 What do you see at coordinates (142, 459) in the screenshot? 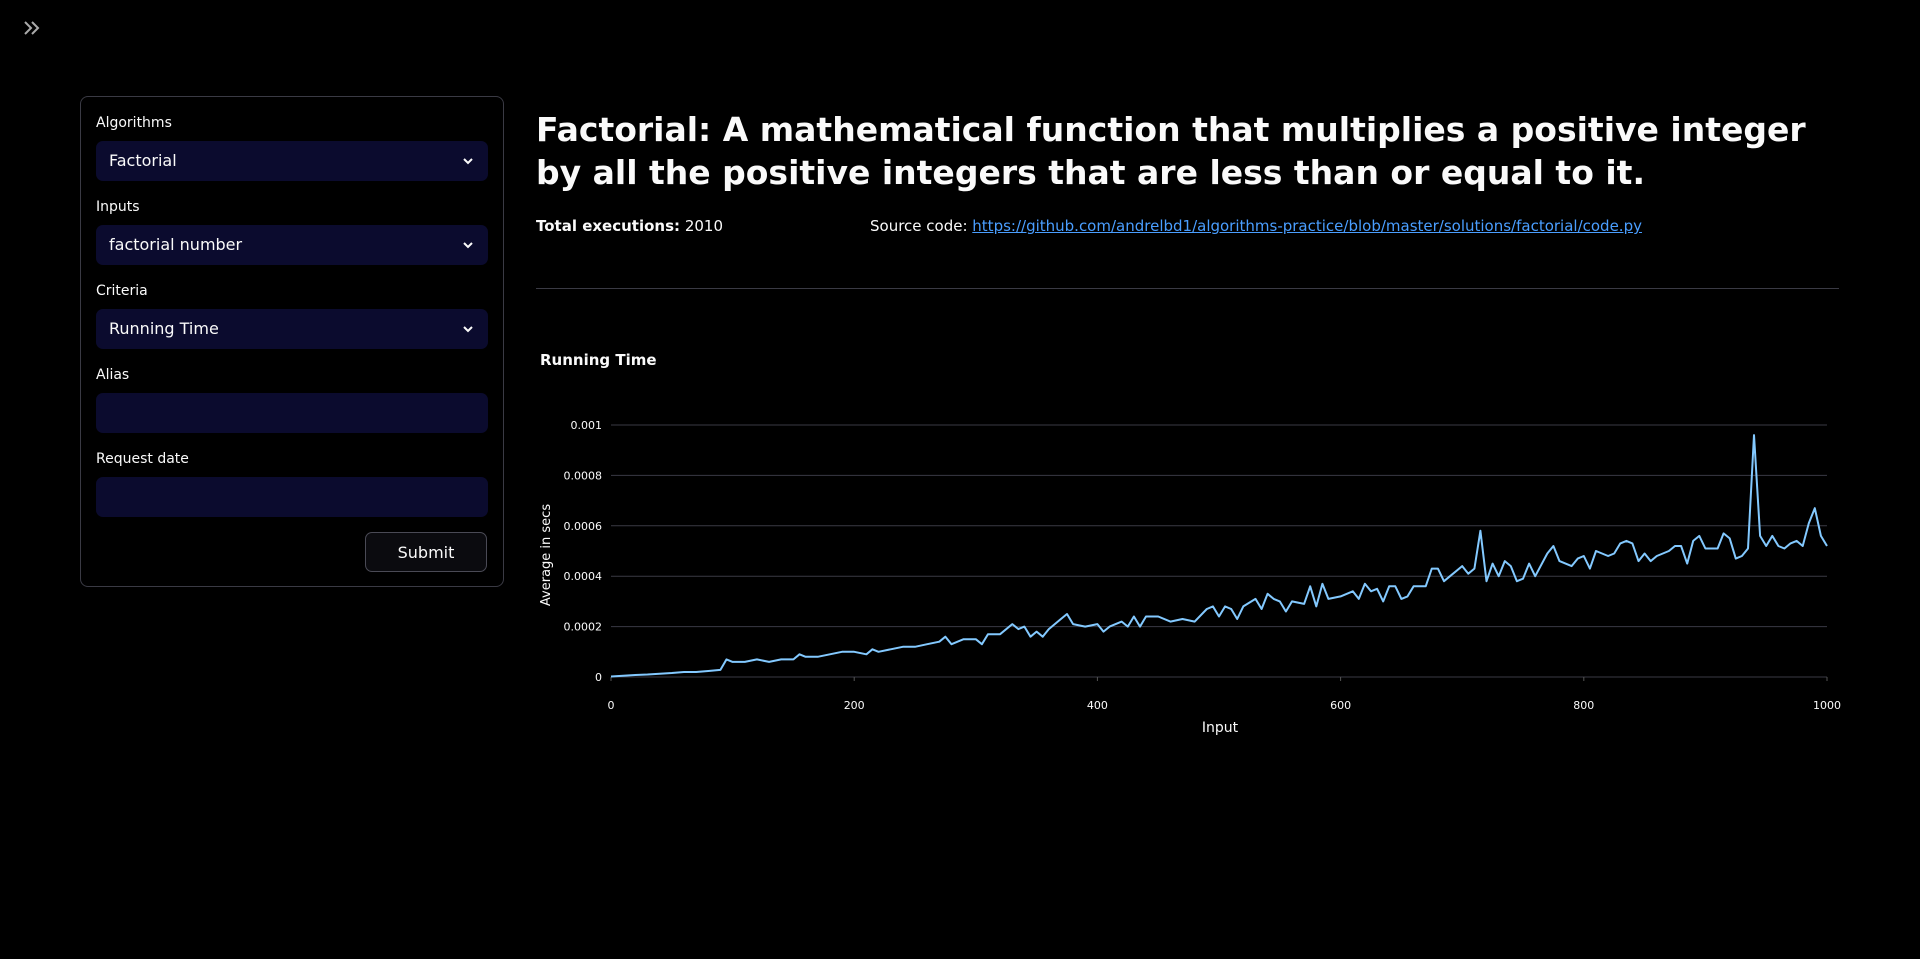
I see `field-label: Request date` at bounding box center [142, 459].